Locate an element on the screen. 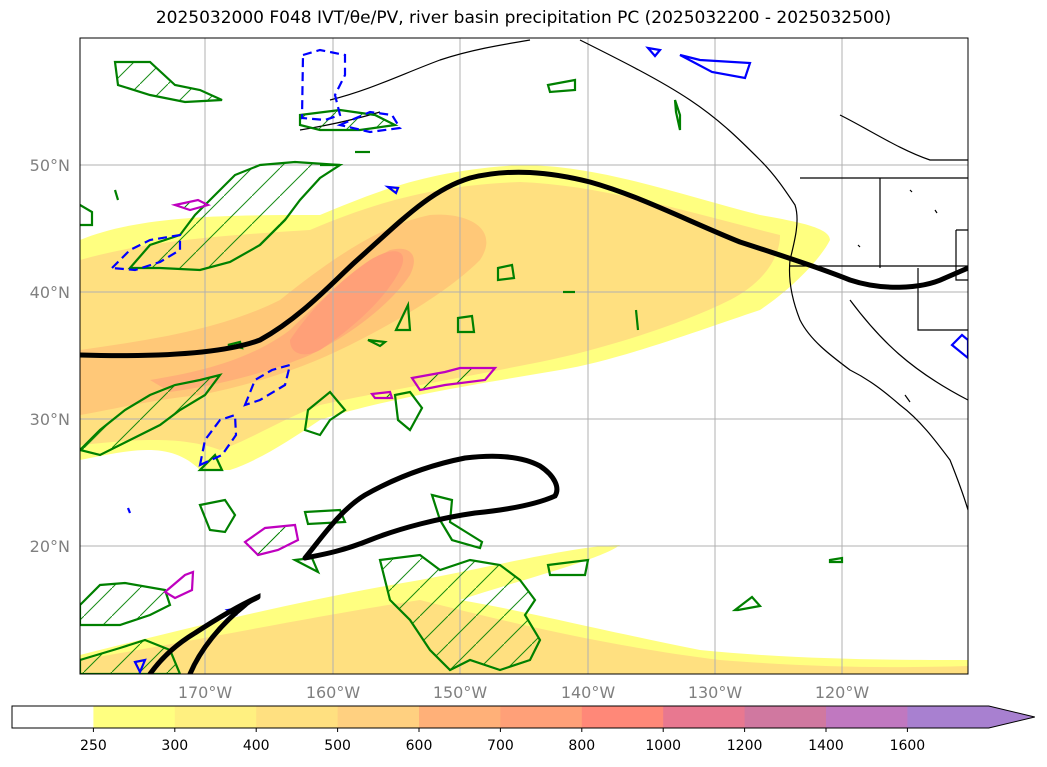  lat-label-40n: 40°N is located at coordinates (50, 292).